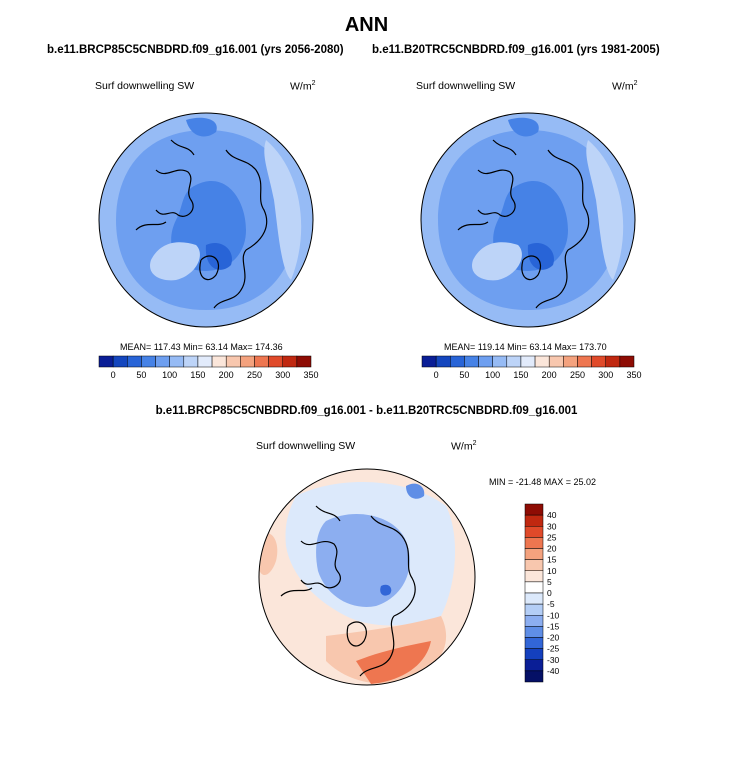 This screenshot has height=772, width=733. Describe the element at coordinates (363, 560) in the screenshot. I see `map-field-mid` at that location.